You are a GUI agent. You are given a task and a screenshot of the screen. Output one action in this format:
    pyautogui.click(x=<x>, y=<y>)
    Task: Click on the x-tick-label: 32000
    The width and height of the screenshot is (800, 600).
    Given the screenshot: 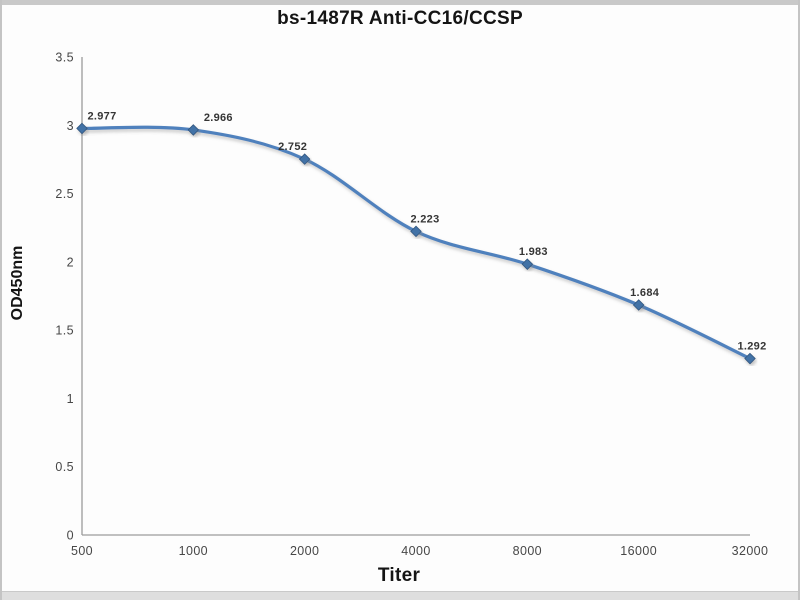 What is the action you would take?
    pyautogui.click(x=750, y=551)
    